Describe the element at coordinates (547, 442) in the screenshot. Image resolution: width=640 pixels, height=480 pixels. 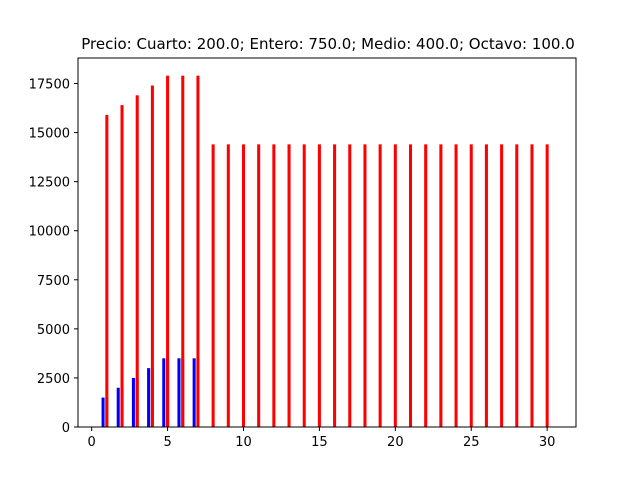
I see `x-tick-label: 30` at that location.